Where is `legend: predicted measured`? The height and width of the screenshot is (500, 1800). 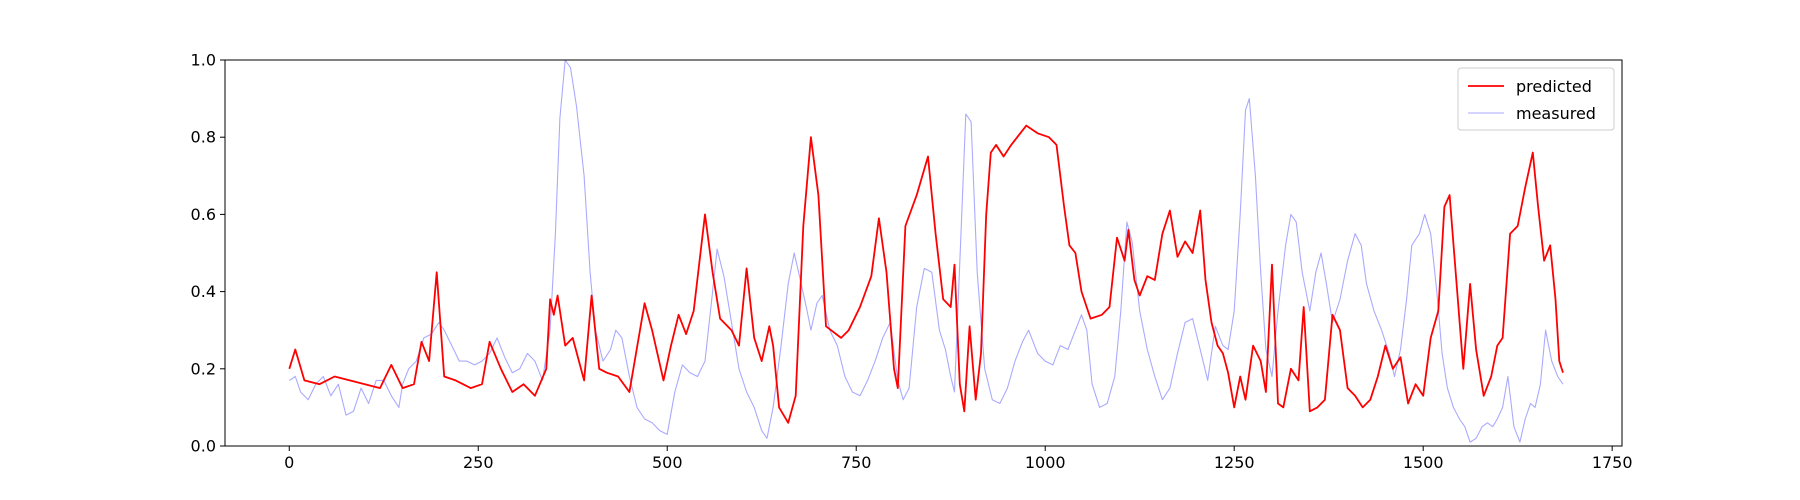 legend: predicted measured is located at coordinates (1536, 99).